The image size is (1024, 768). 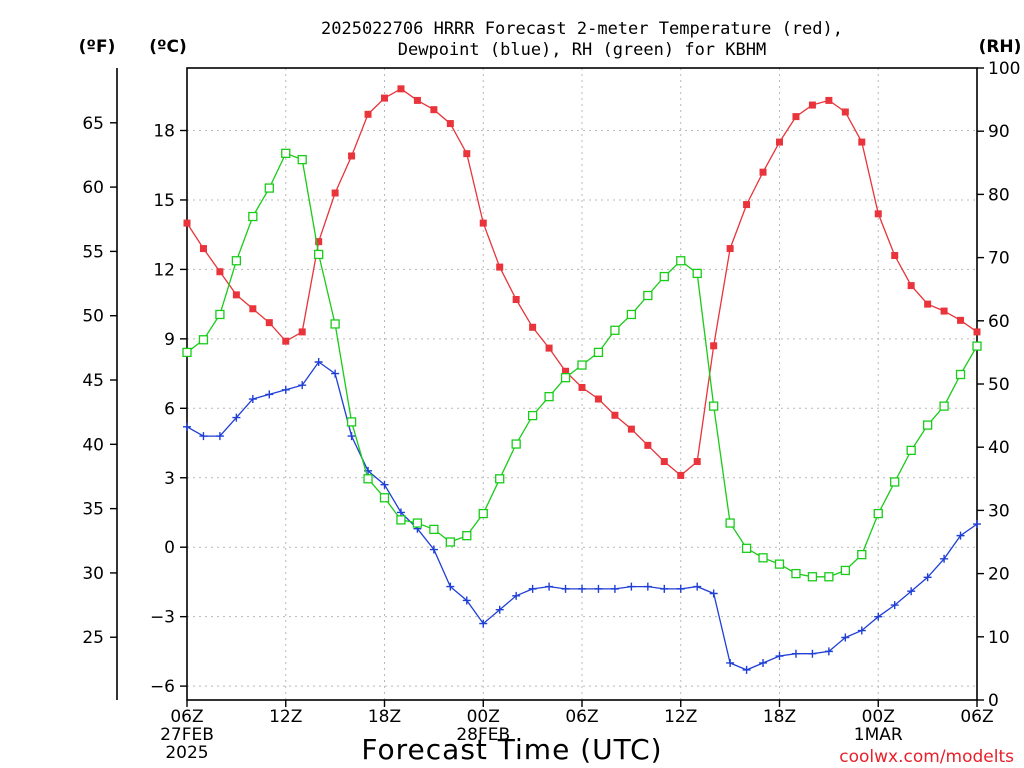 I want to click on title-line-2: Dewpoint (blue), RH (green) for KBHM, so click(x=582, y=50).